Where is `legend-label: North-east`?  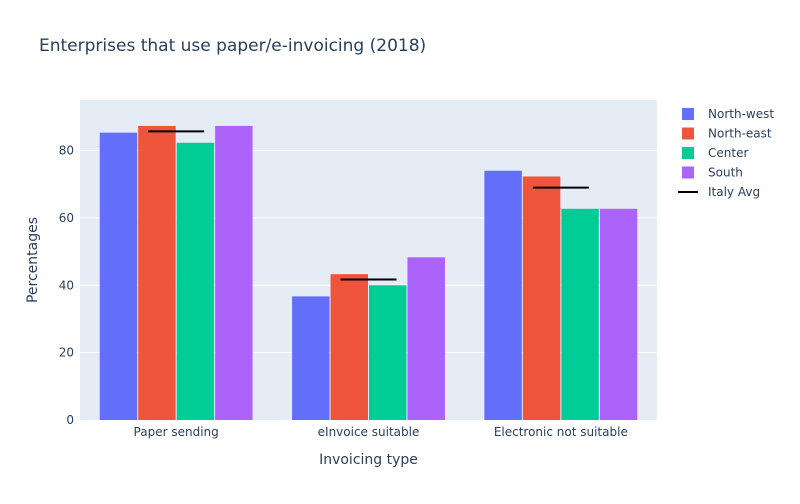 legend-label: North-east is located at coordinates (740, 134).